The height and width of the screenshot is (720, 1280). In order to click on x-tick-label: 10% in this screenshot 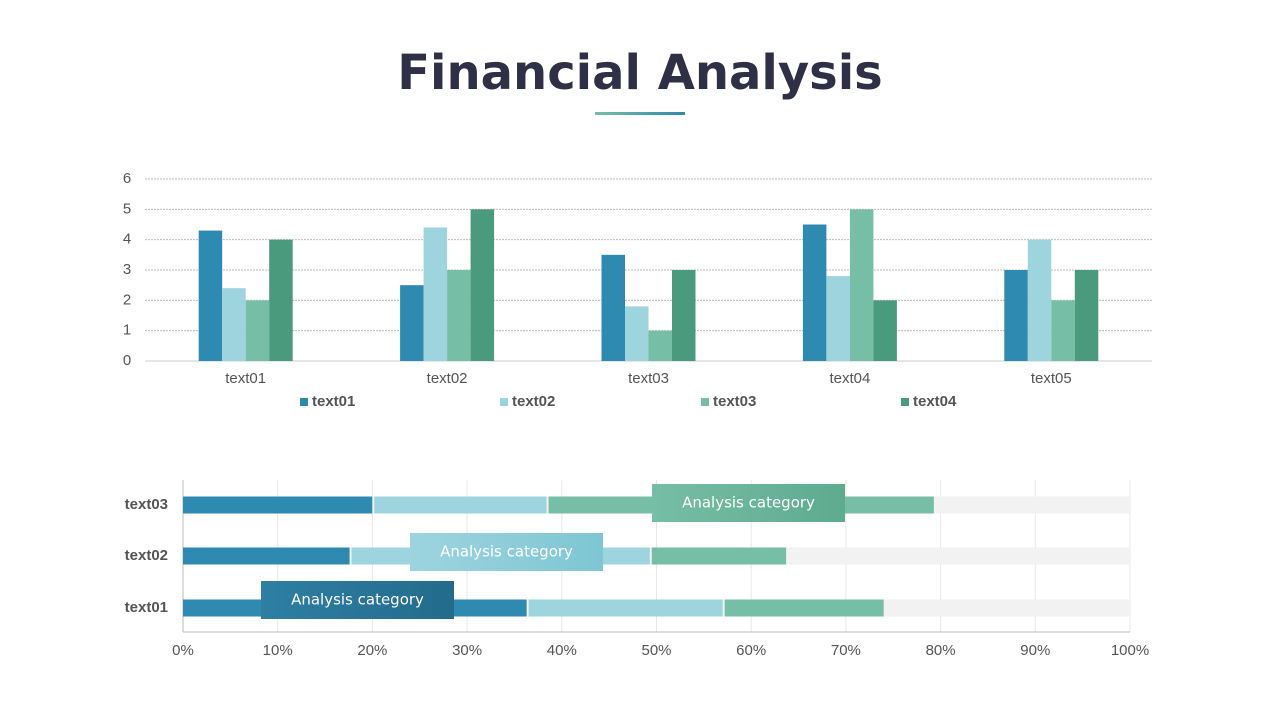, I will do `click(278, 650)`.